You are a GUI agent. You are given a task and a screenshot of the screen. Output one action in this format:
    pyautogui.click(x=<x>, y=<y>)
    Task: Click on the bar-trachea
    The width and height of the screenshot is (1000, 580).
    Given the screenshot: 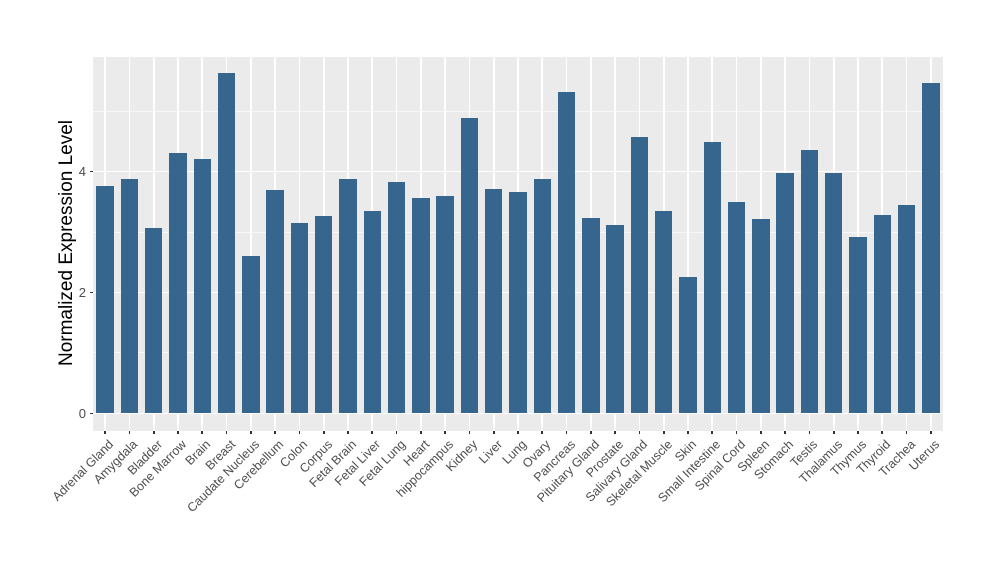 What is the action you would take?
    pyautogui.click(x=906, y=309)
    